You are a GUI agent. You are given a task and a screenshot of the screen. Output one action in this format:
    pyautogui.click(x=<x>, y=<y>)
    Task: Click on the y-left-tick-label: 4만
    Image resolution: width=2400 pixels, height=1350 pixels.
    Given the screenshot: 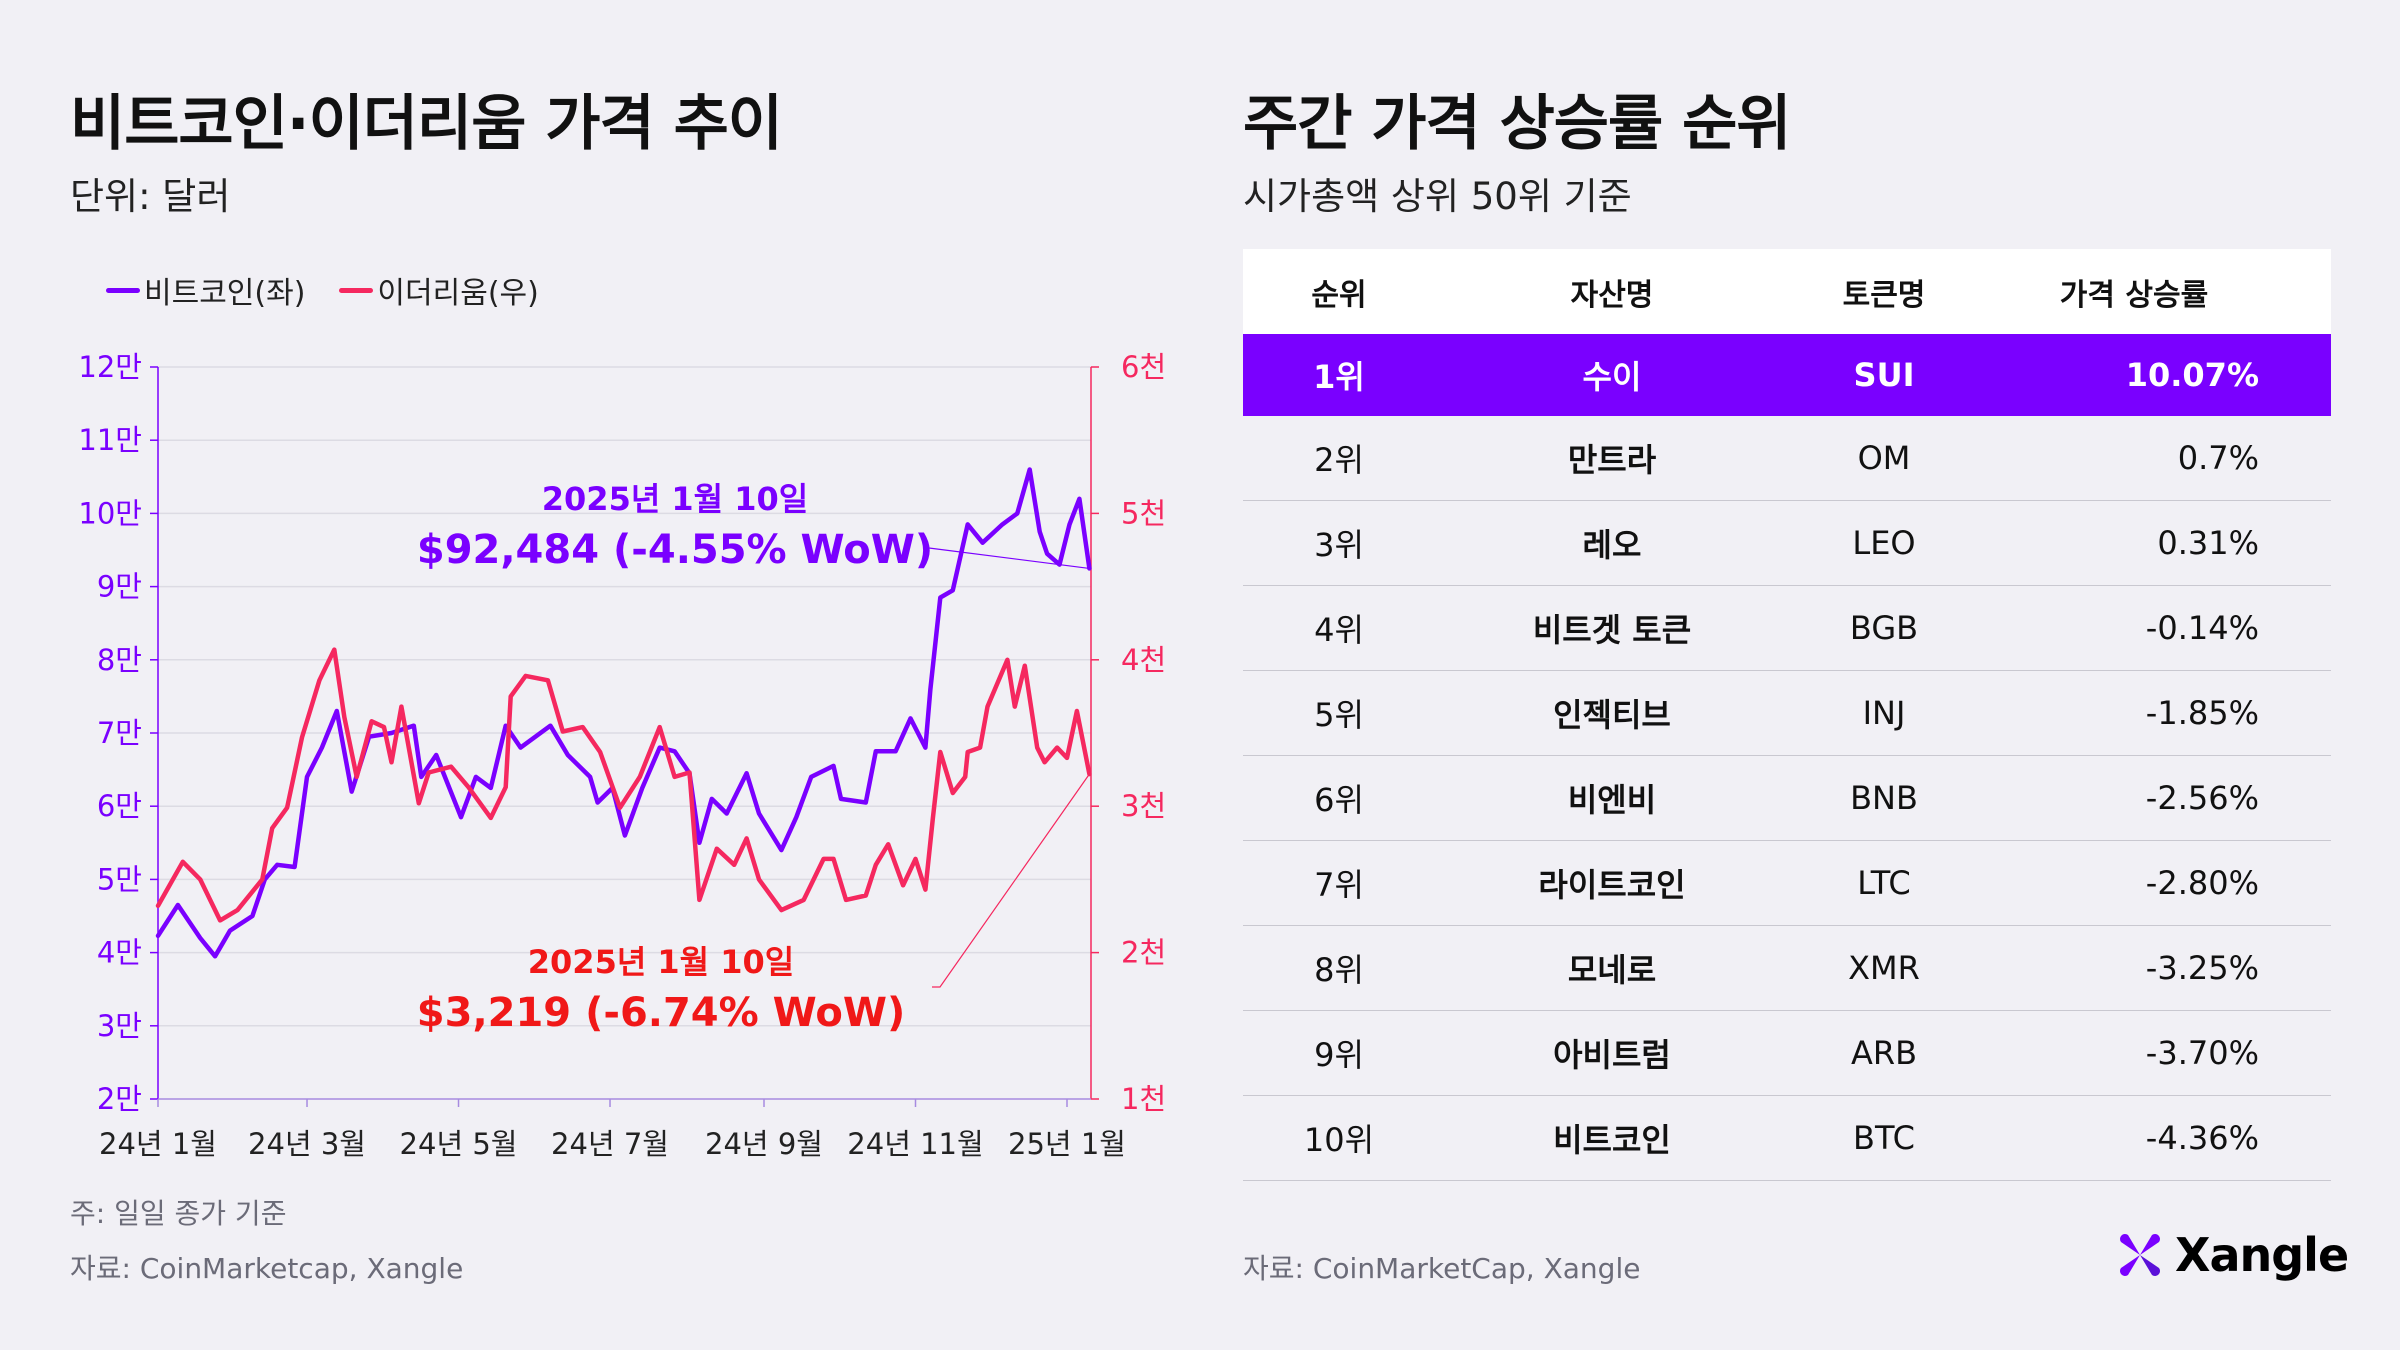 What is the action you would take?
    pyautogui.click(x=119, y=953)
    